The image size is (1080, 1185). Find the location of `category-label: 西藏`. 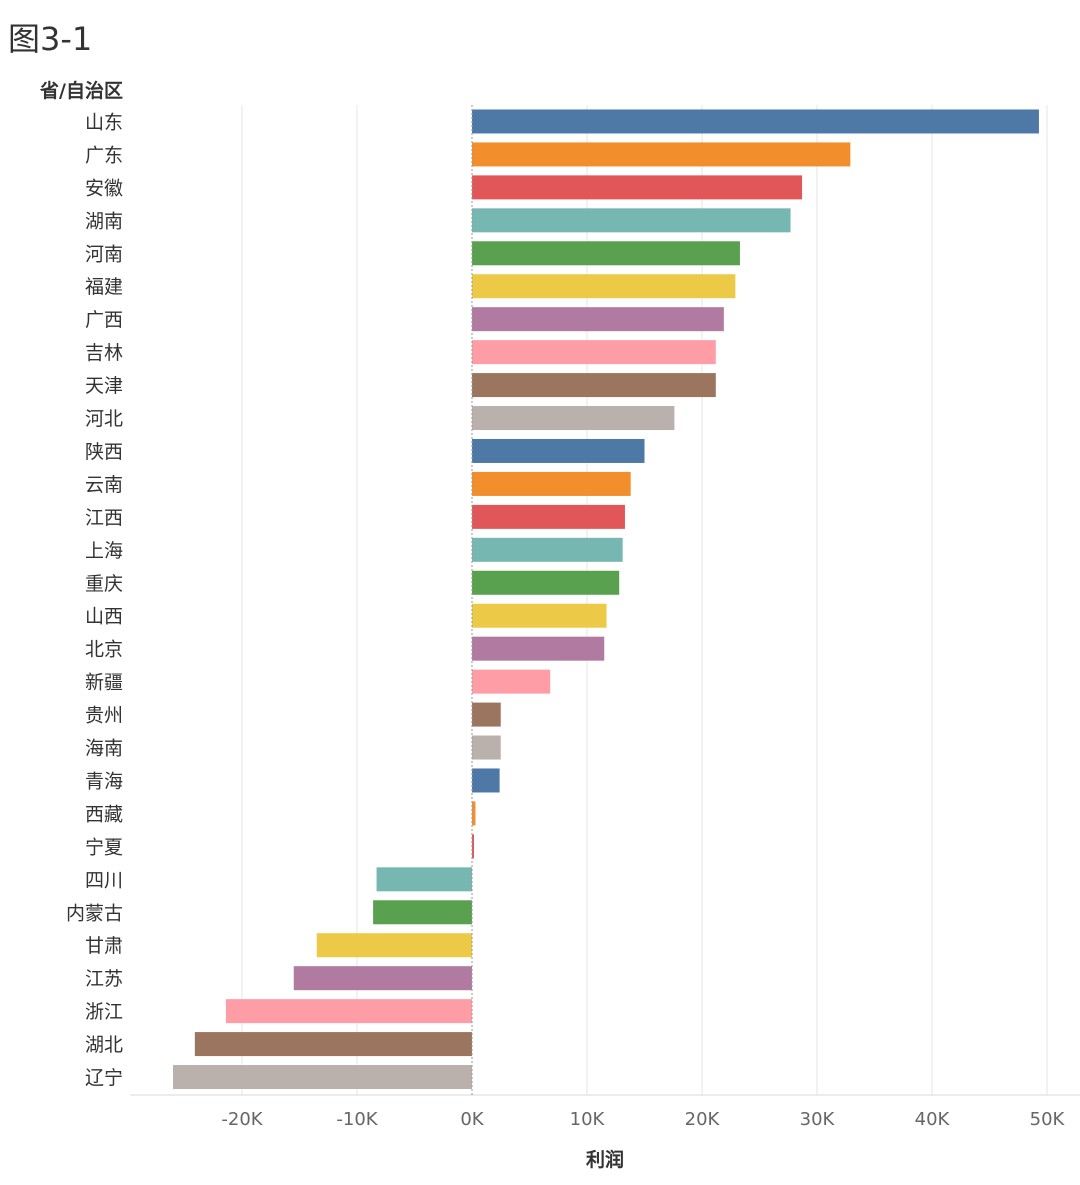

category-label: 西藏 is located at coordinates (104, 814).